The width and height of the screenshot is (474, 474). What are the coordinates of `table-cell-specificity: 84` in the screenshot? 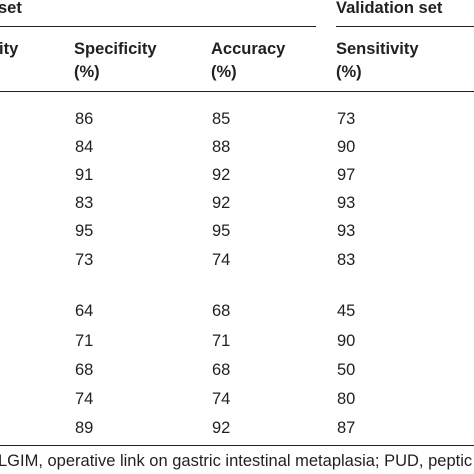 It's located at (84, 147).